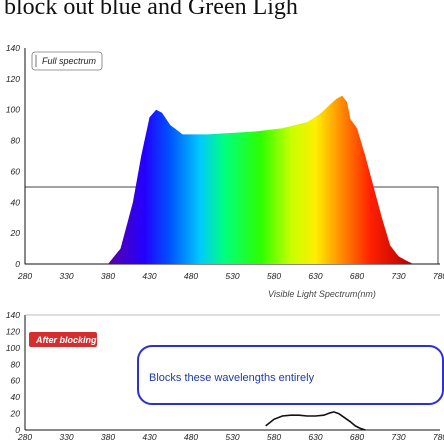 Image resolution: width=444 pixels, height=444 pixels. I want to click on legend: Full spectrum, so click(67, 61).